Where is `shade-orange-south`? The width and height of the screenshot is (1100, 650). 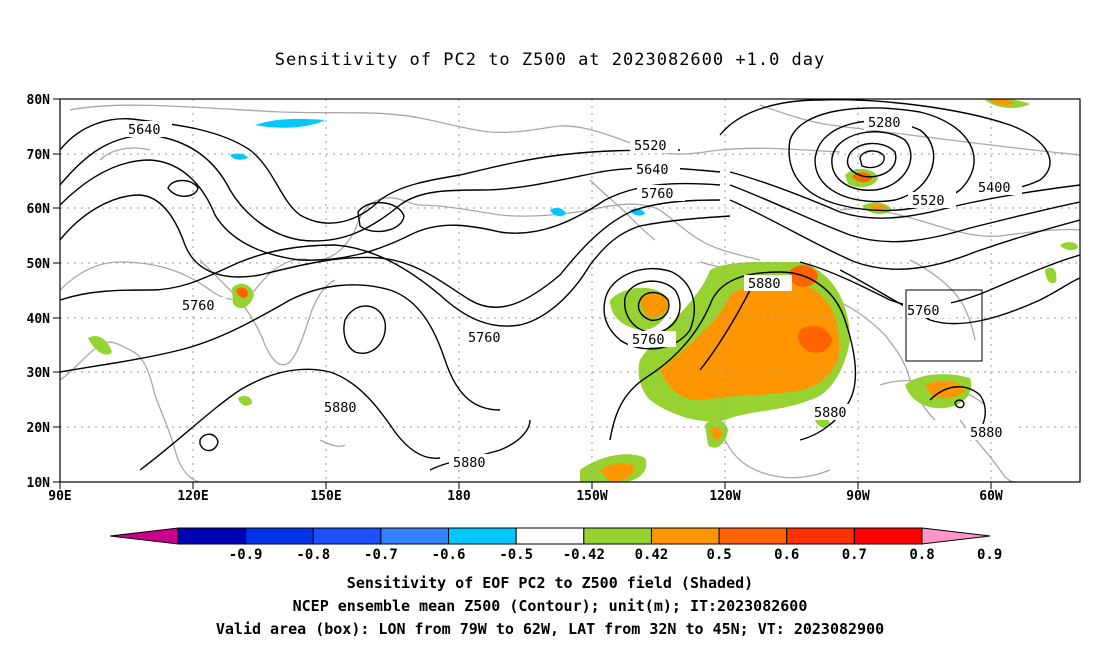 shade-orange-south is located at coordinates (617, 472).